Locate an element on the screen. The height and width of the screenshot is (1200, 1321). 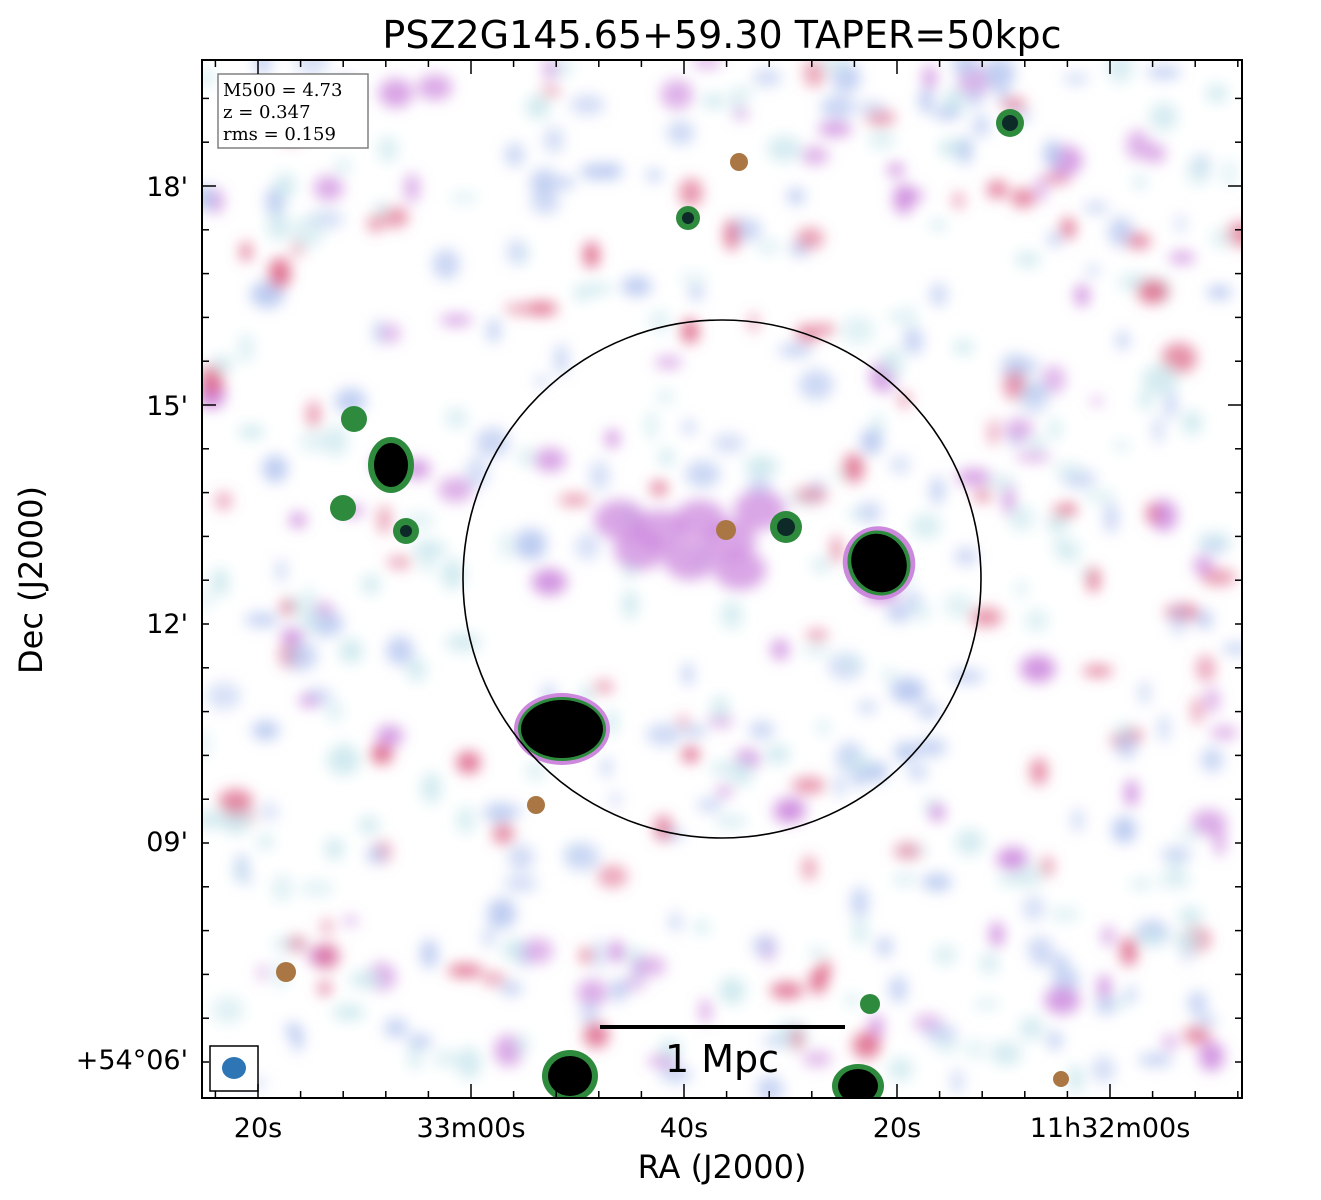
y-tick-label: 18' is located at coordinates (167, 187).